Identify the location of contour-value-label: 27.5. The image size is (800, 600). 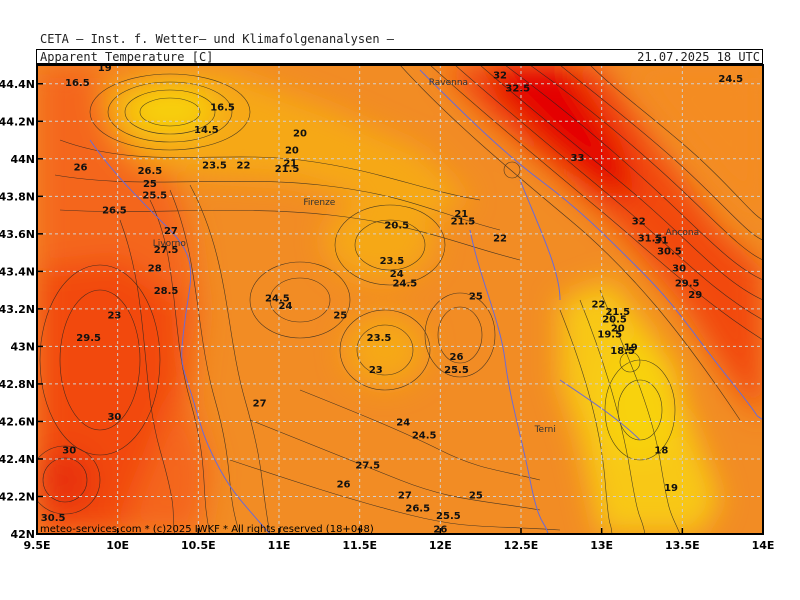
(367, 466).